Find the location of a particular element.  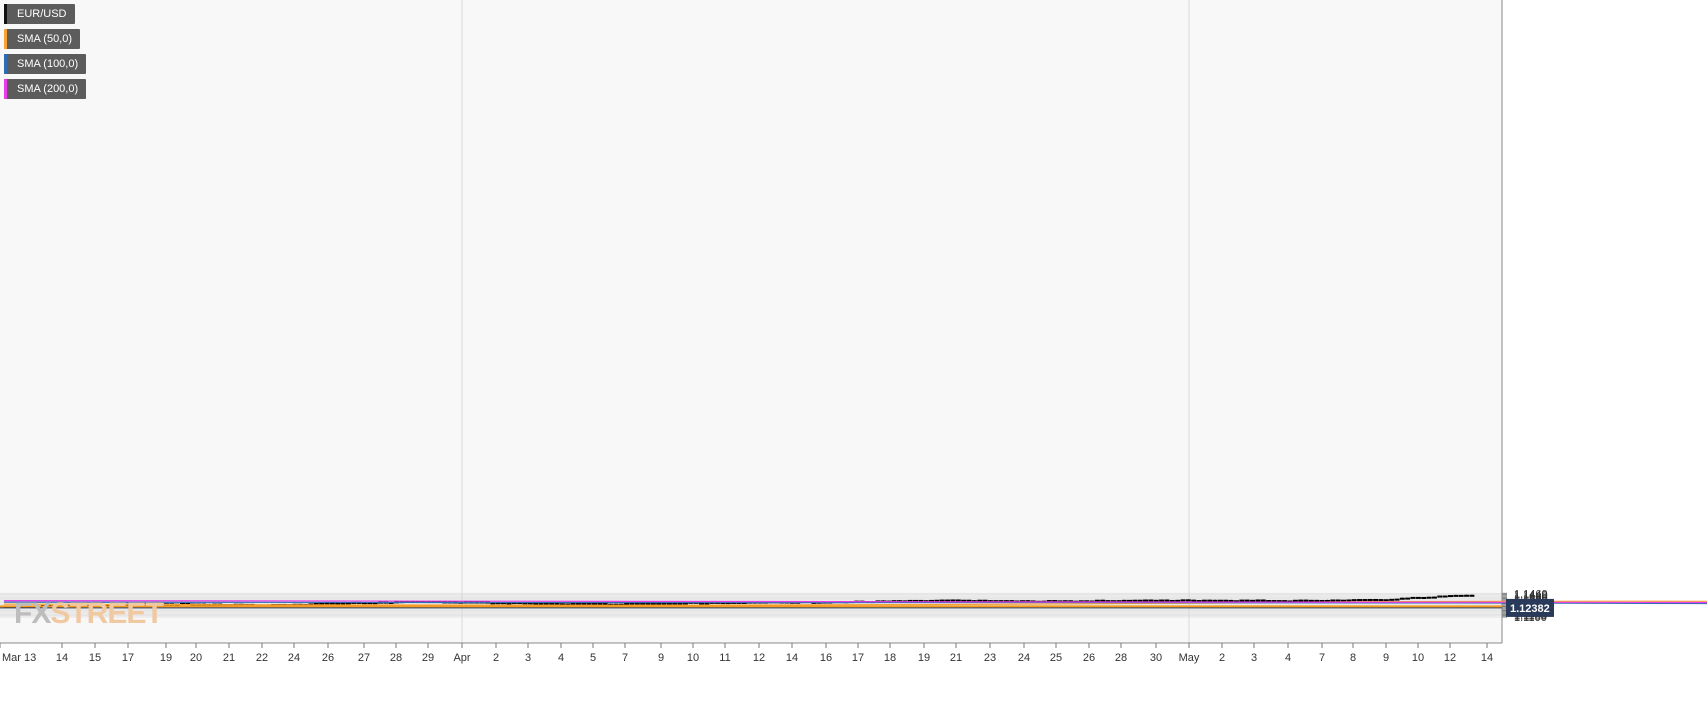

x-tick-label: 10 is located at coordinates (693, 658).